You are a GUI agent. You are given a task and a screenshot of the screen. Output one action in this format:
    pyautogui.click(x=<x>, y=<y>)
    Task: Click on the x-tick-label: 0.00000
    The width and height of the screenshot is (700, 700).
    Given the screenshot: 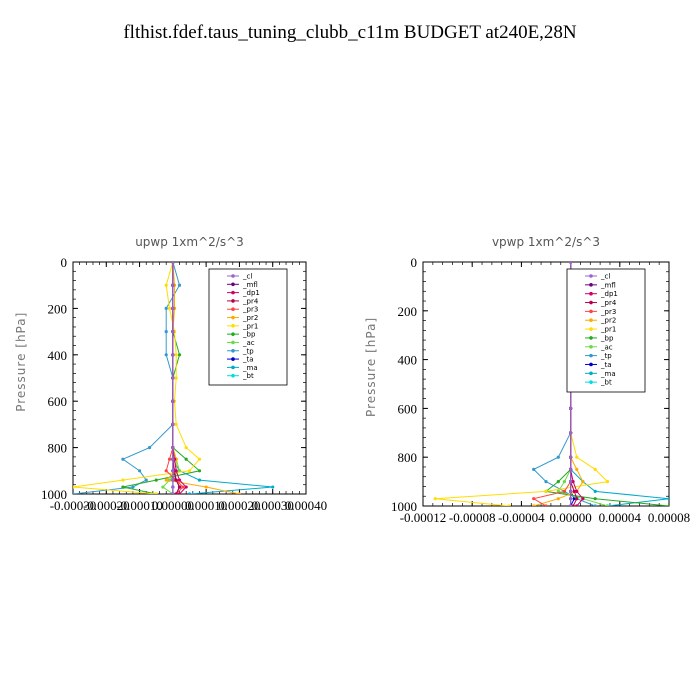 What is the action you would take?
    pyautogui.click(x=570, y=517)
    